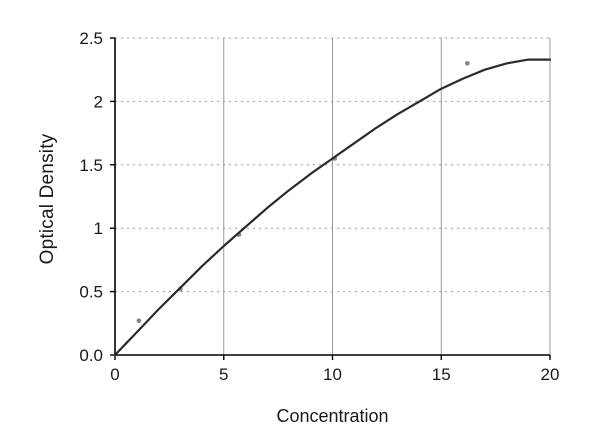  Describe the element at coordinates (441, 374) in the screenshot. I see `x-tick-label: 15` at that location.